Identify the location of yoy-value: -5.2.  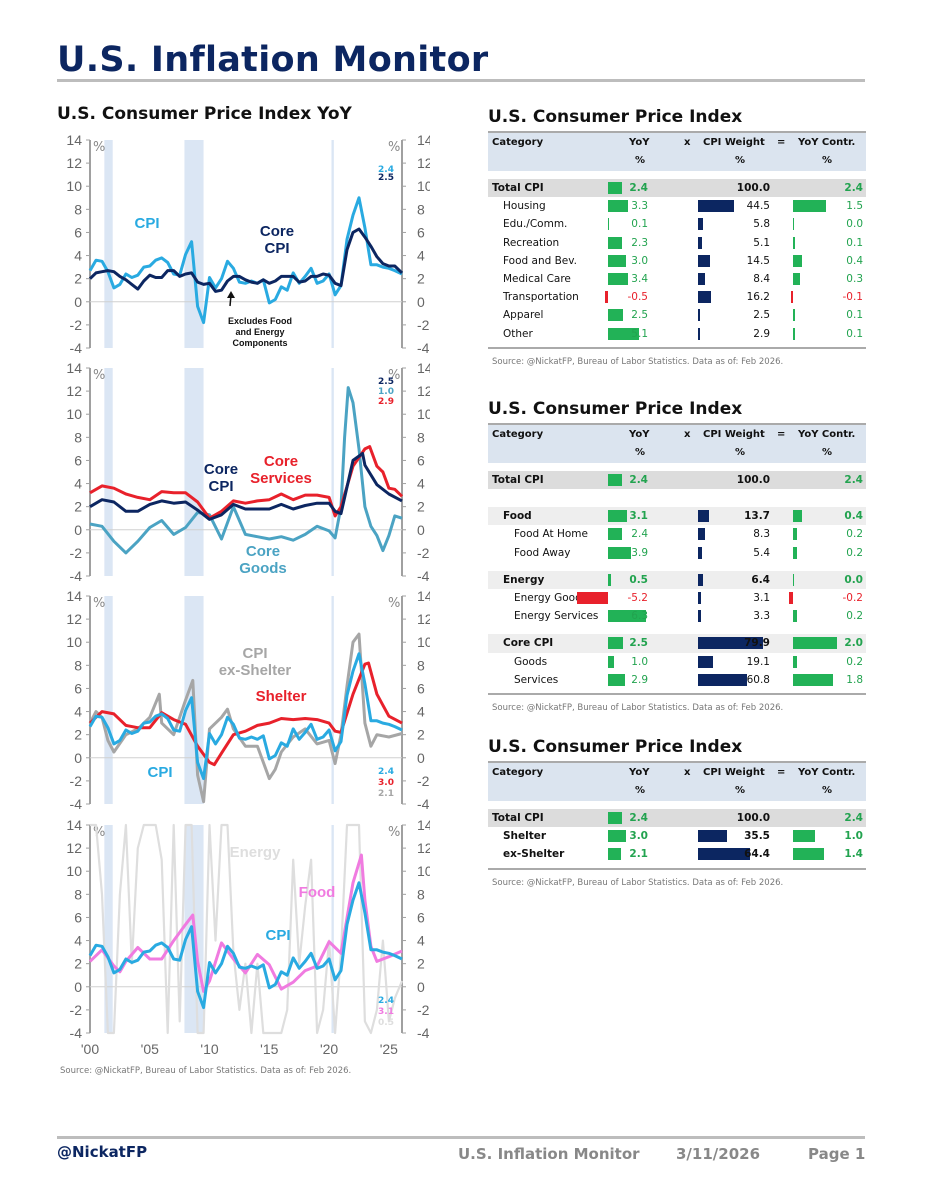
(638, 597).